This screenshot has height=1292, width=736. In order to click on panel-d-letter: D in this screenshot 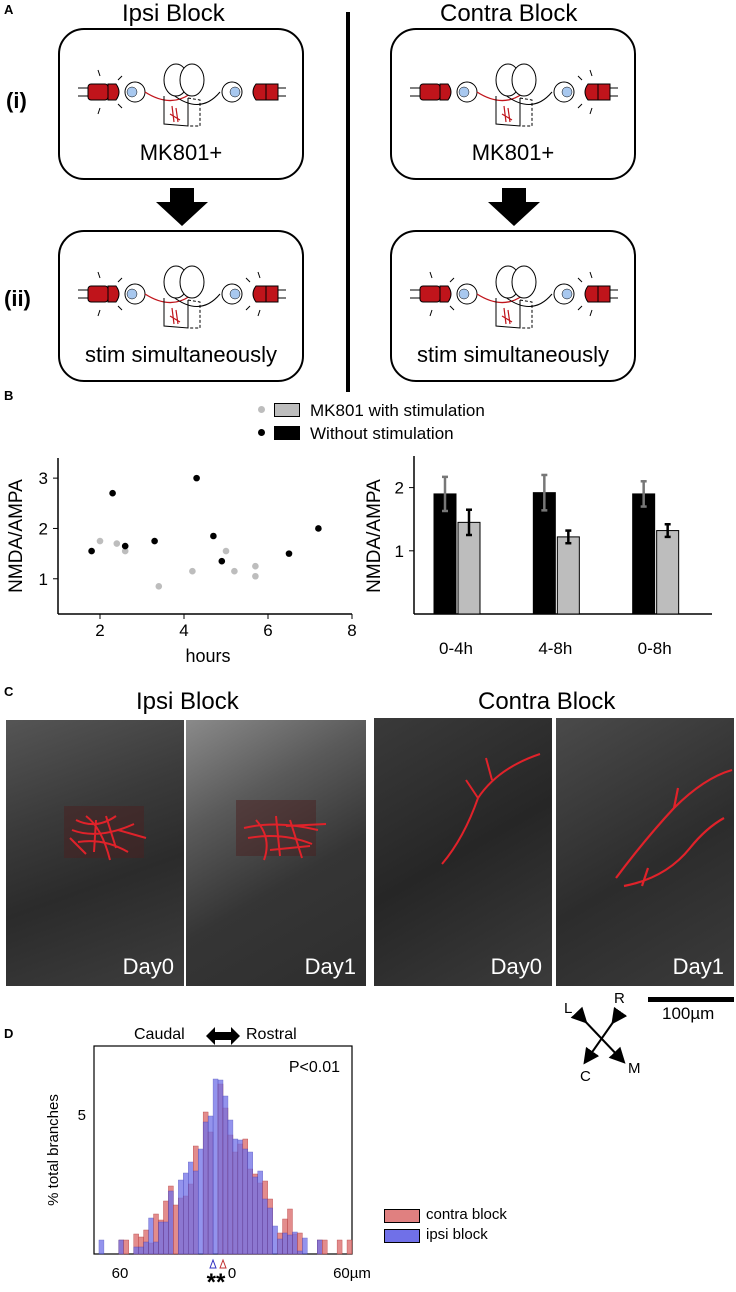, I will do `click(9, 1033)`.